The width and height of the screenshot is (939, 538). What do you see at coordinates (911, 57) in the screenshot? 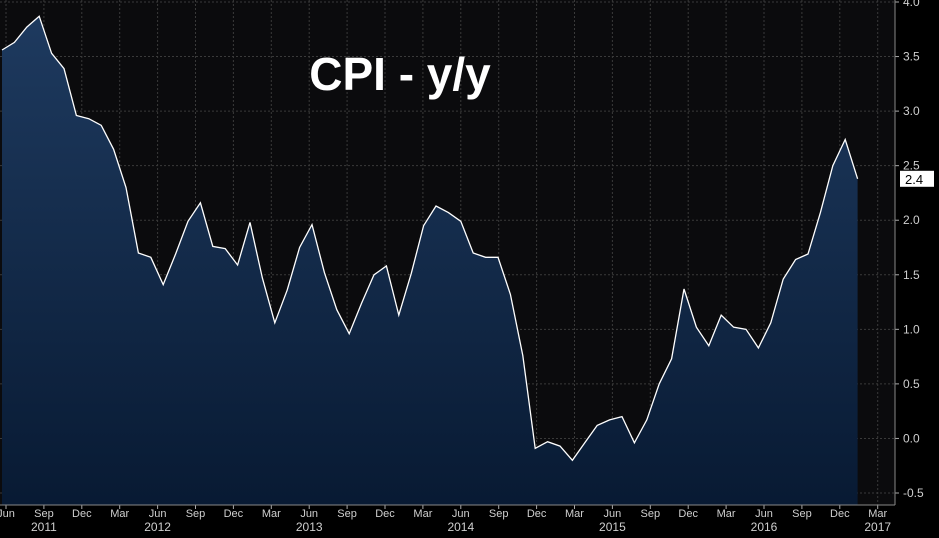
I see `y-tick-label: 3.5` at bounding box center [911, 57].